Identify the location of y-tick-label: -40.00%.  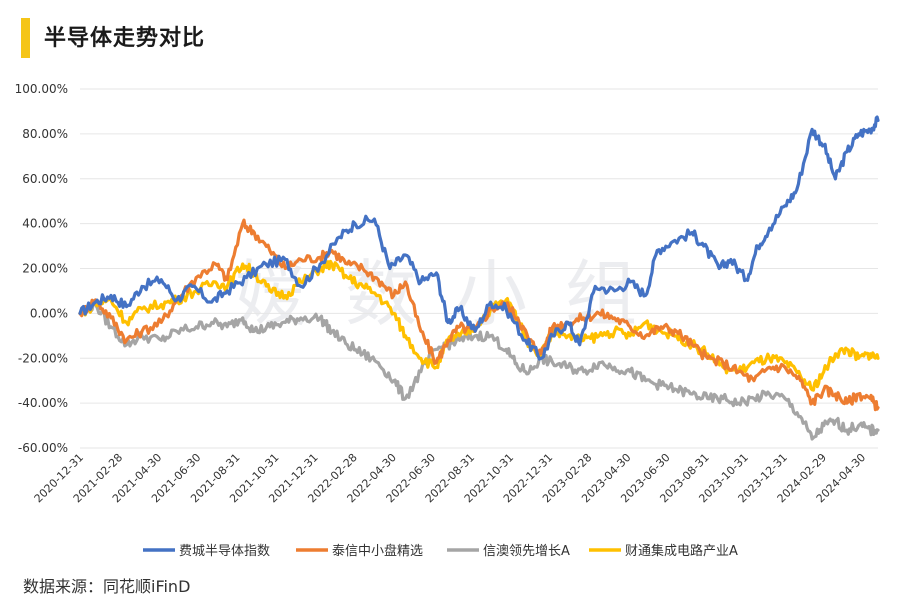
(43, 403).